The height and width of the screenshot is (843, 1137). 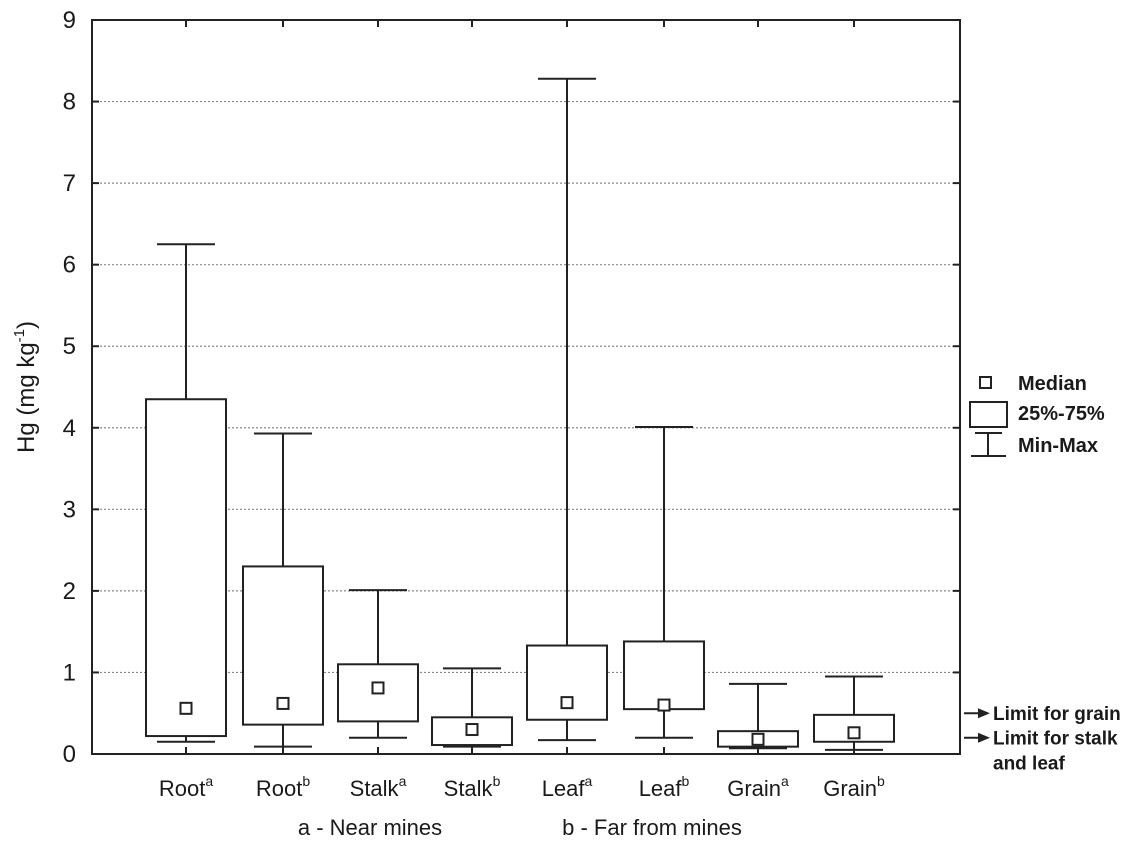 What do you see at coordinates (988, 414) in the screenshot?
I see `legend-box-icon` at bounding box center [988, 414].